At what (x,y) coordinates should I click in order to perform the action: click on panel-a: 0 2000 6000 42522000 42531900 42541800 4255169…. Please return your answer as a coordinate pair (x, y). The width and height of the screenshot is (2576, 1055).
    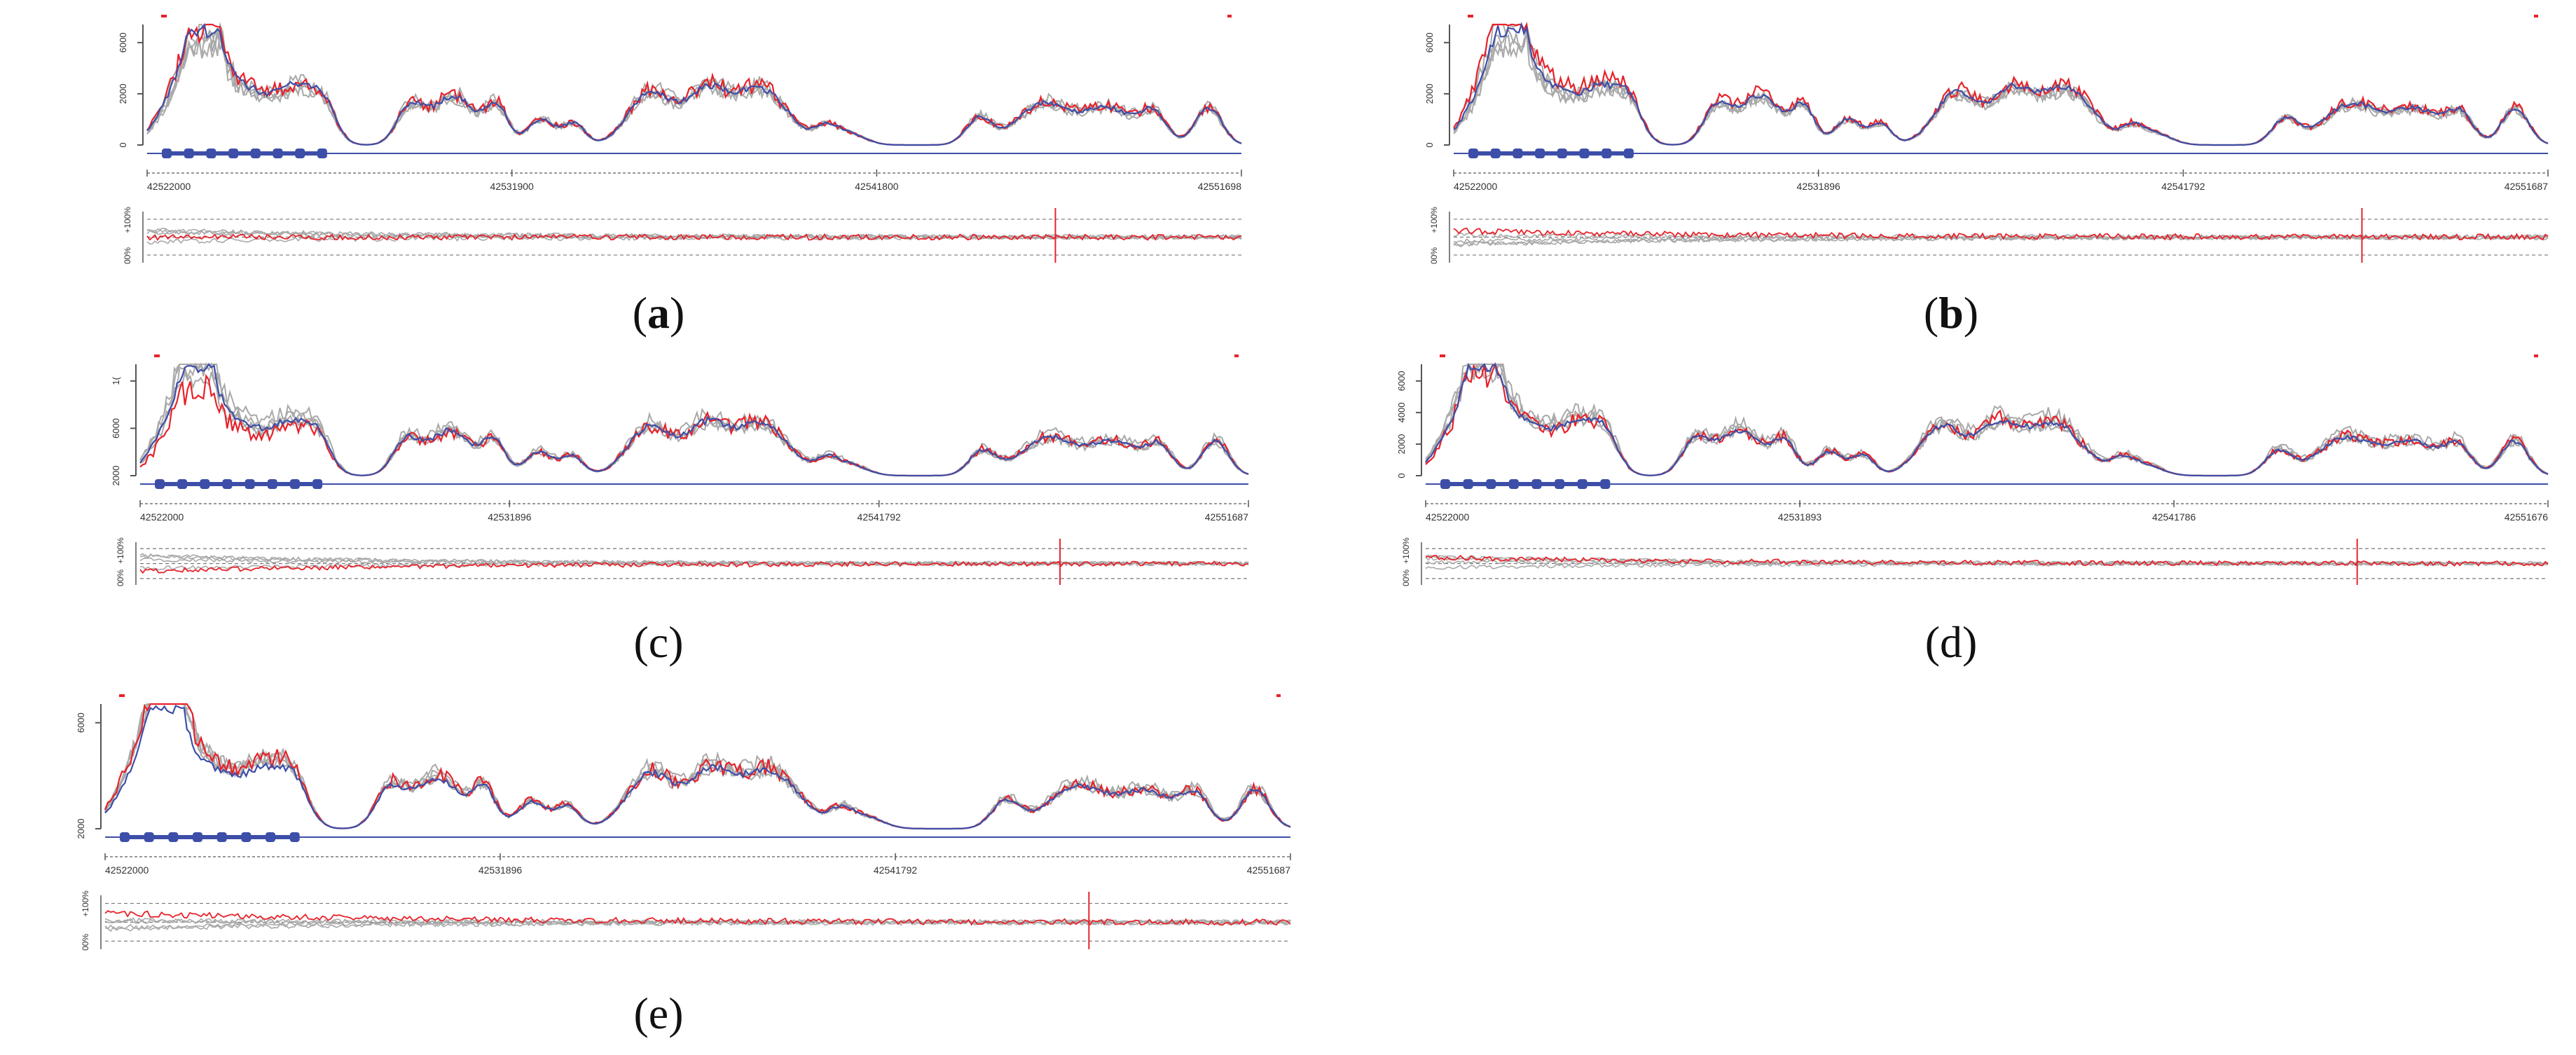
    Looking at the image, I should click on (682, 140).